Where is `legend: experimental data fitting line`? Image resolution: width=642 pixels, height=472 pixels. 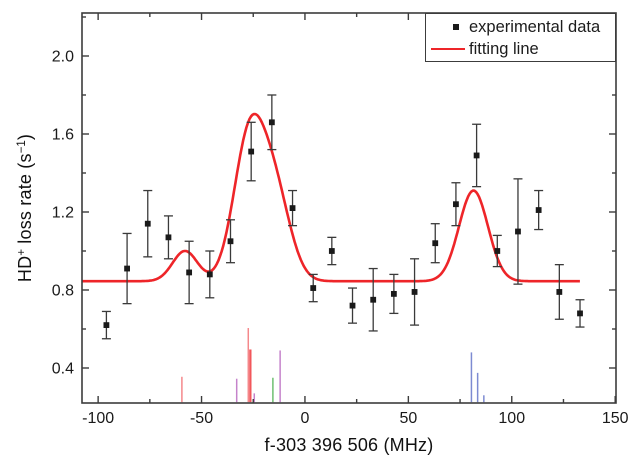 legend: experimental data fitting line is located at coordinates (520, 37).